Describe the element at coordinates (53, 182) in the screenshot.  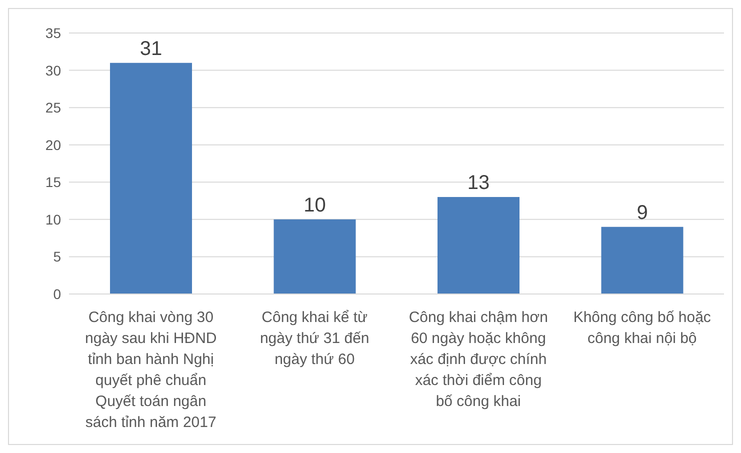
I see `y-tick-label: 15` at that location.